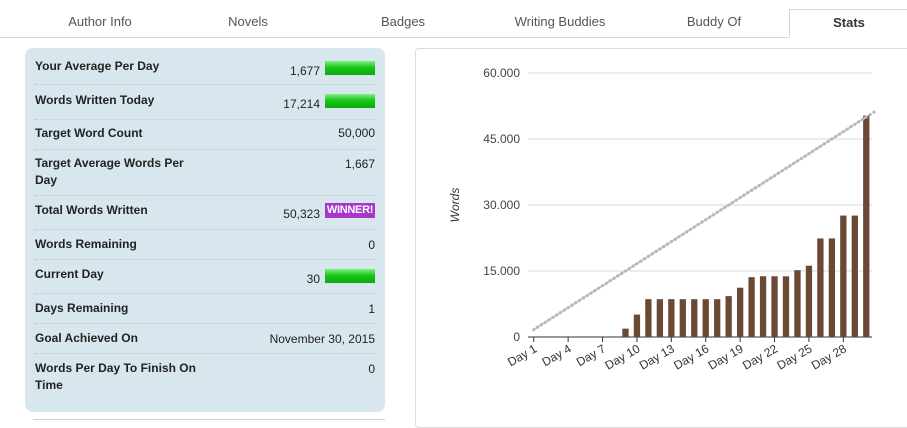 The width and height of the screenshot is (907, 428). I want to click on tab-buddy-of: Buddy Of, so click(714, 21).